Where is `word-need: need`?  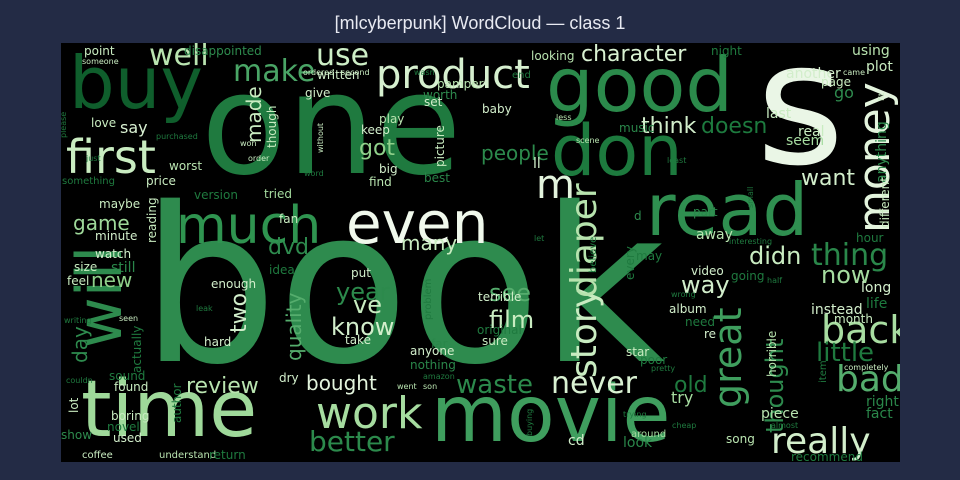 word-need: need is located at coordinates (700, 322).